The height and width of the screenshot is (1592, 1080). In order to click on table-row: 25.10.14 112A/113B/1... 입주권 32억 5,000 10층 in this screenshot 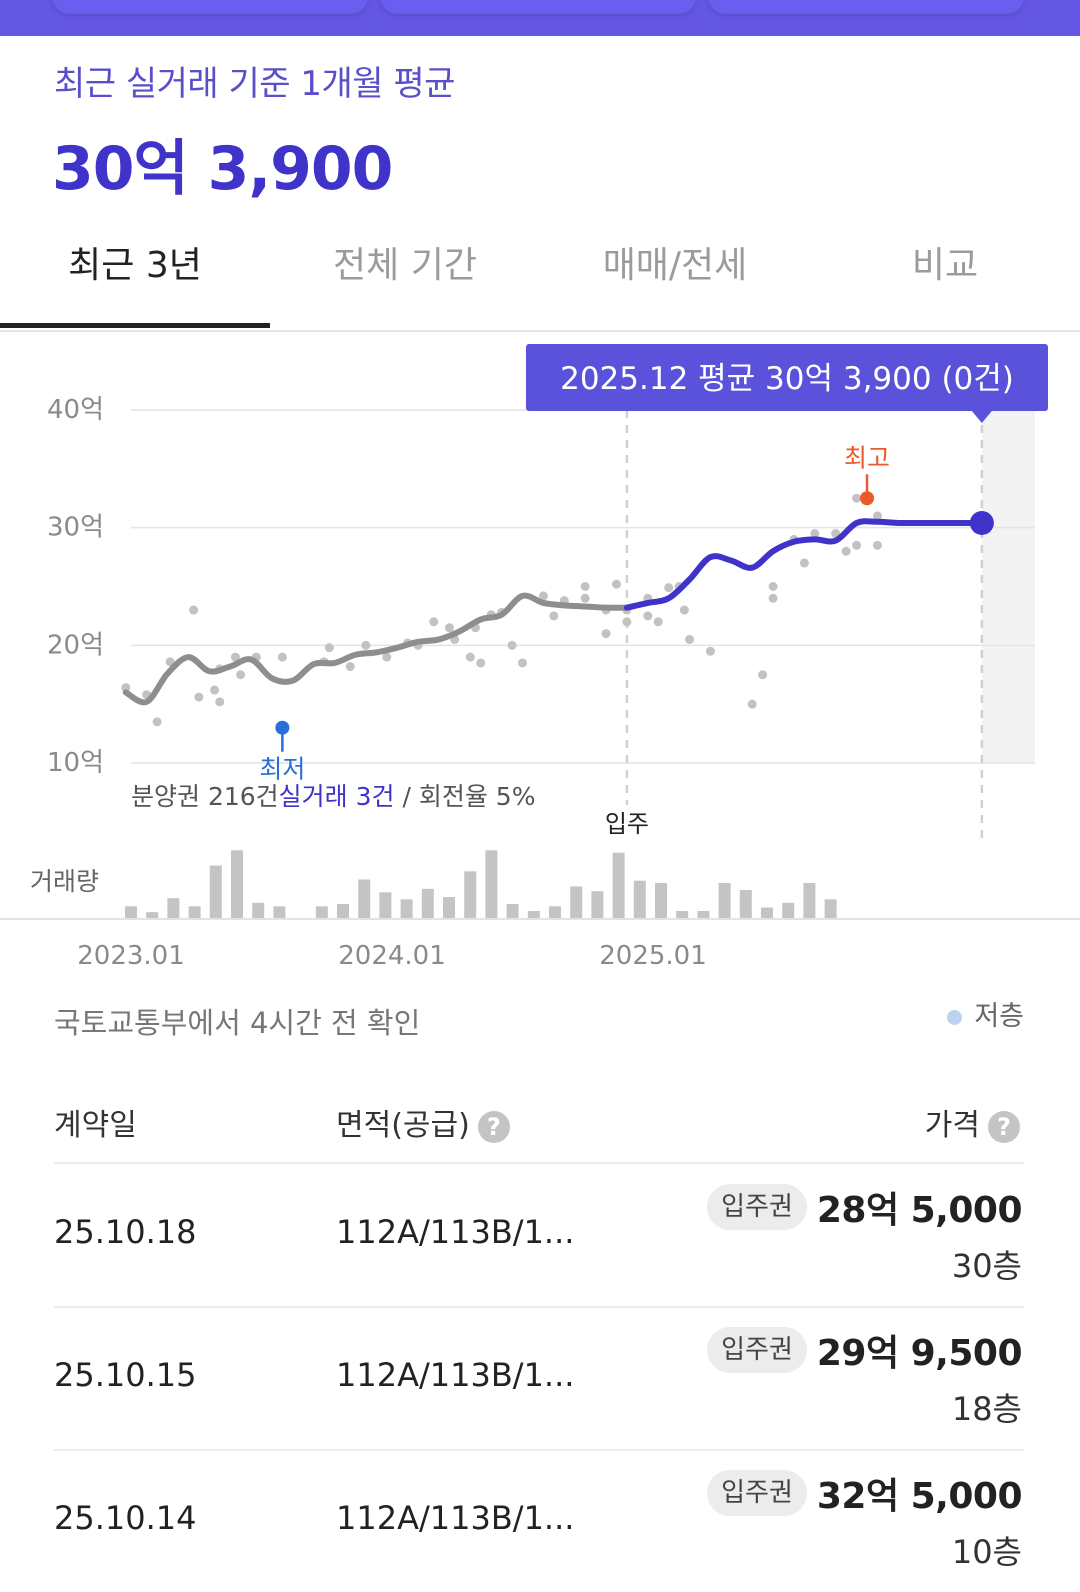, I will do `click(539, 1520)`.